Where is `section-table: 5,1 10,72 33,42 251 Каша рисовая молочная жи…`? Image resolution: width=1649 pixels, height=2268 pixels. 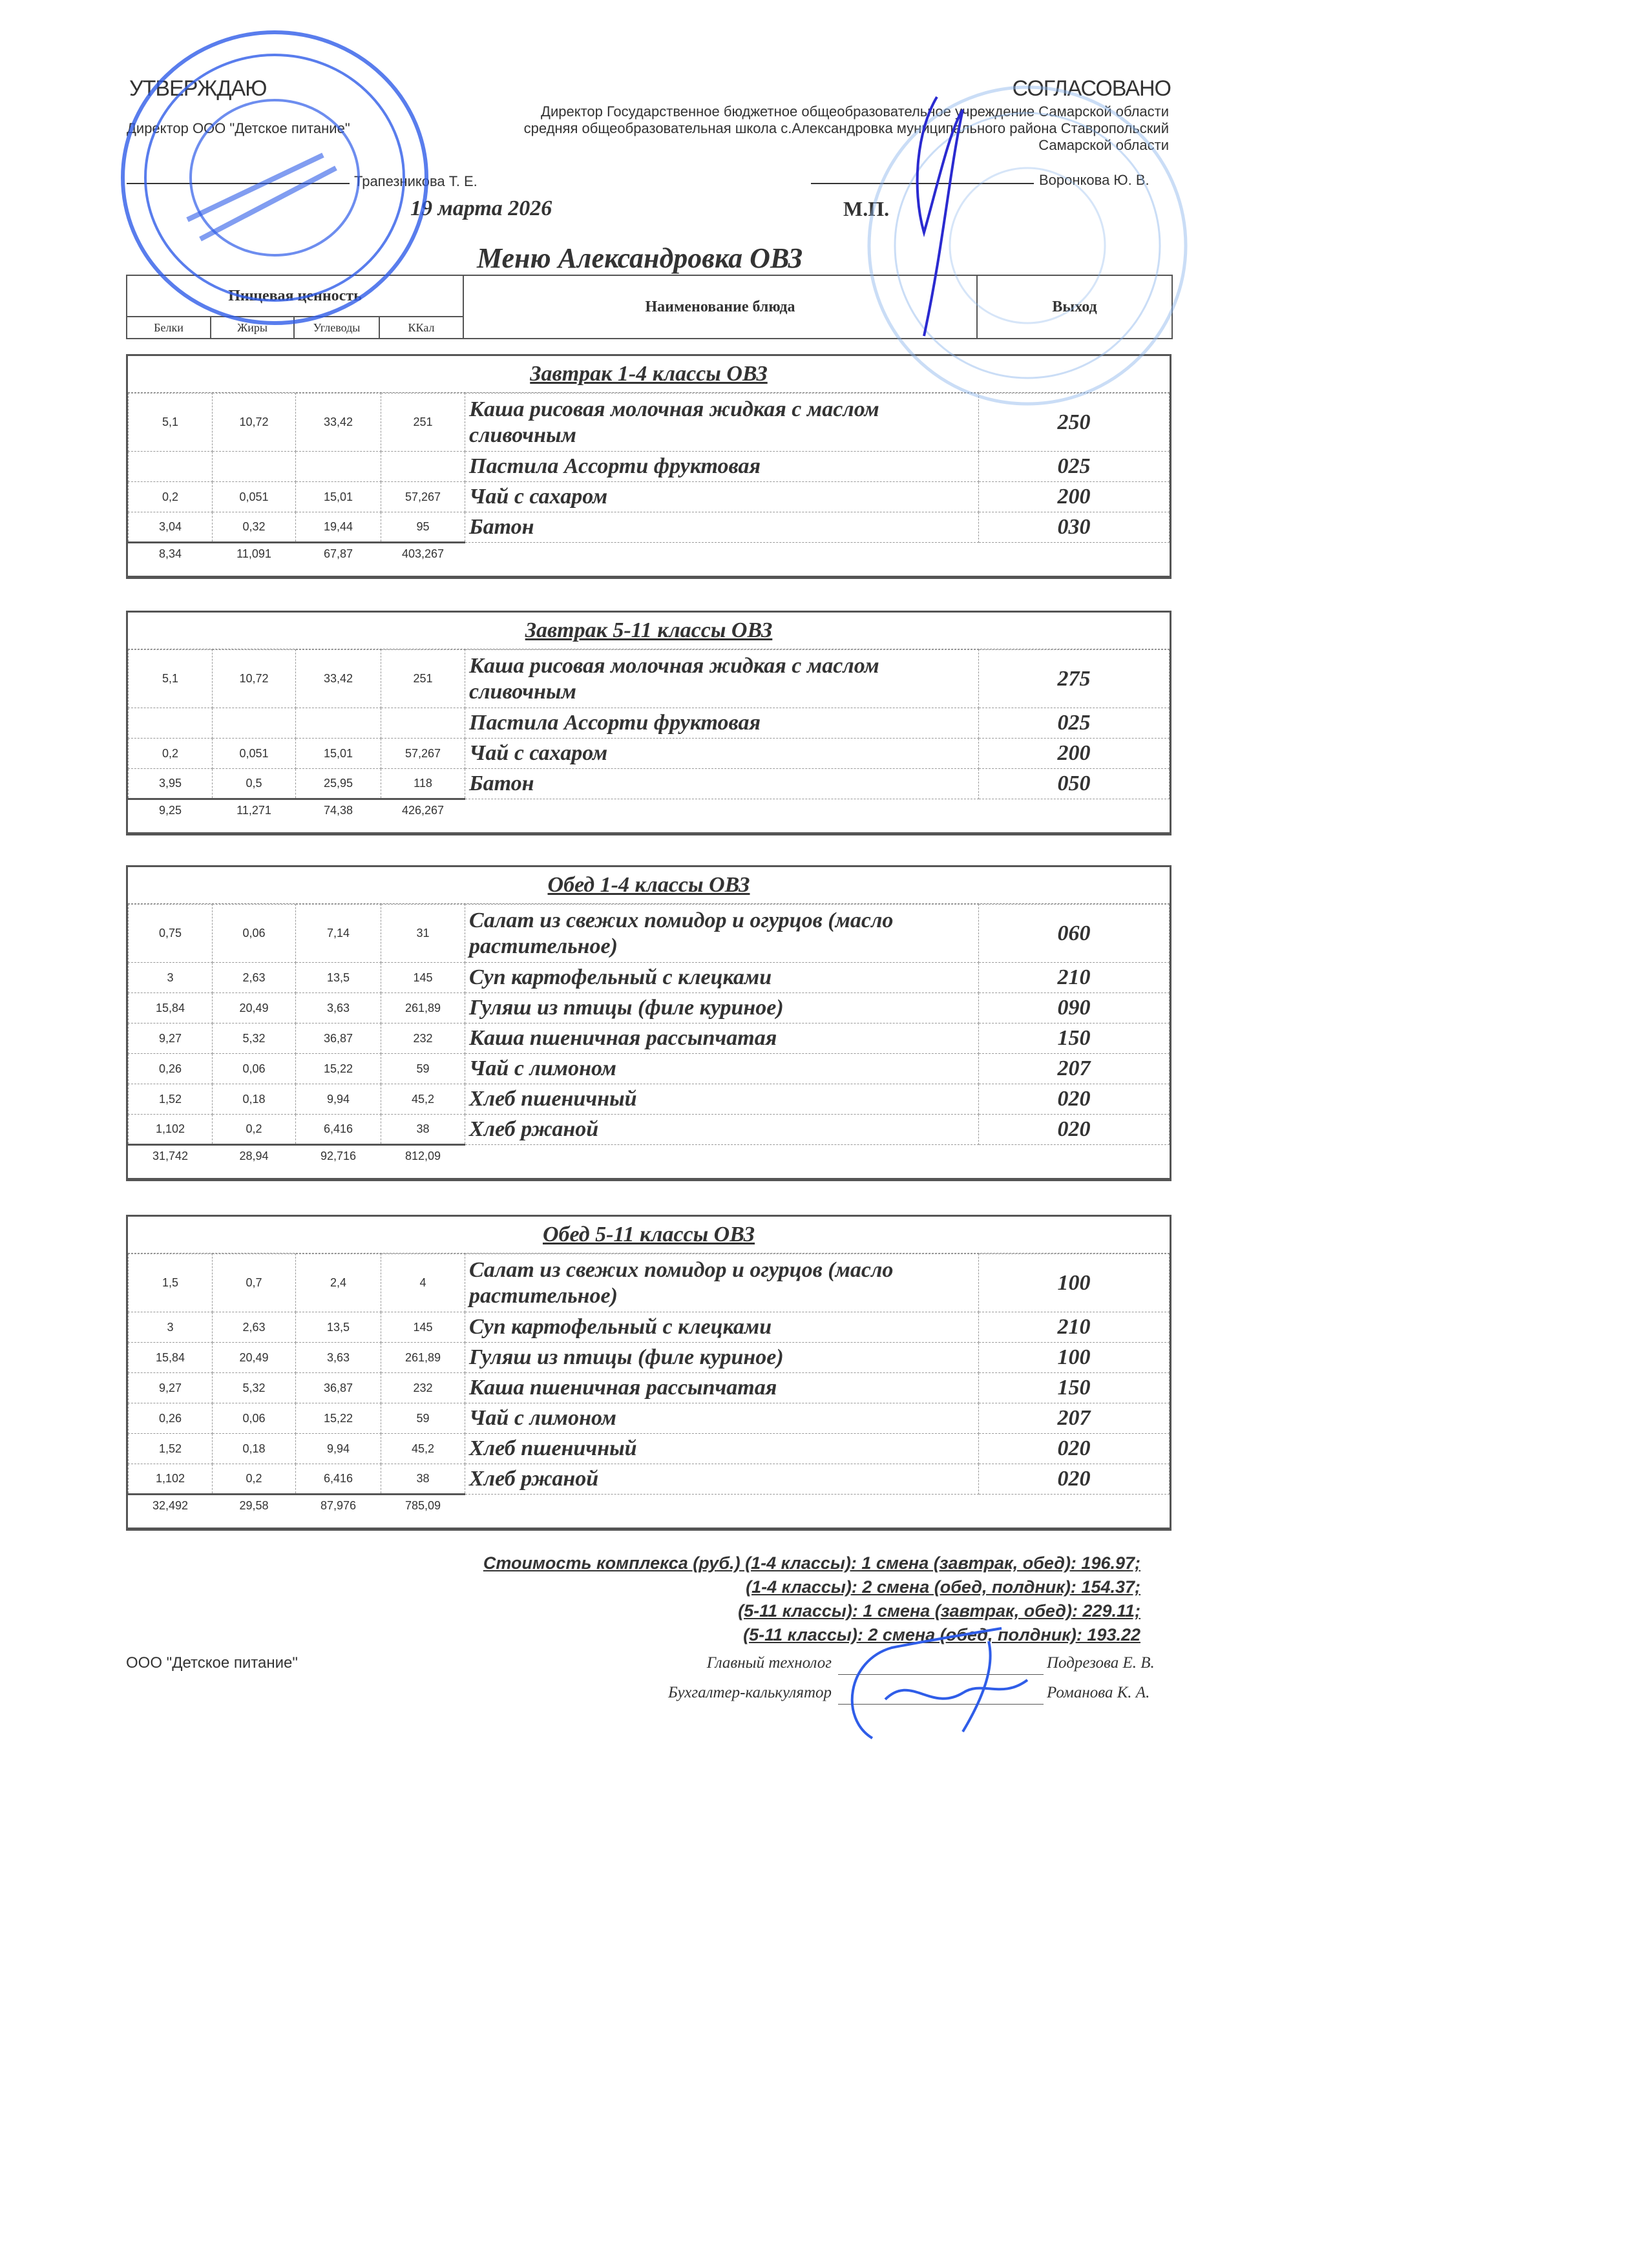
section-table: 5,1 10,72 33,42 251 Каша рисовая молочная жи… is located at coordinates (649, 741).